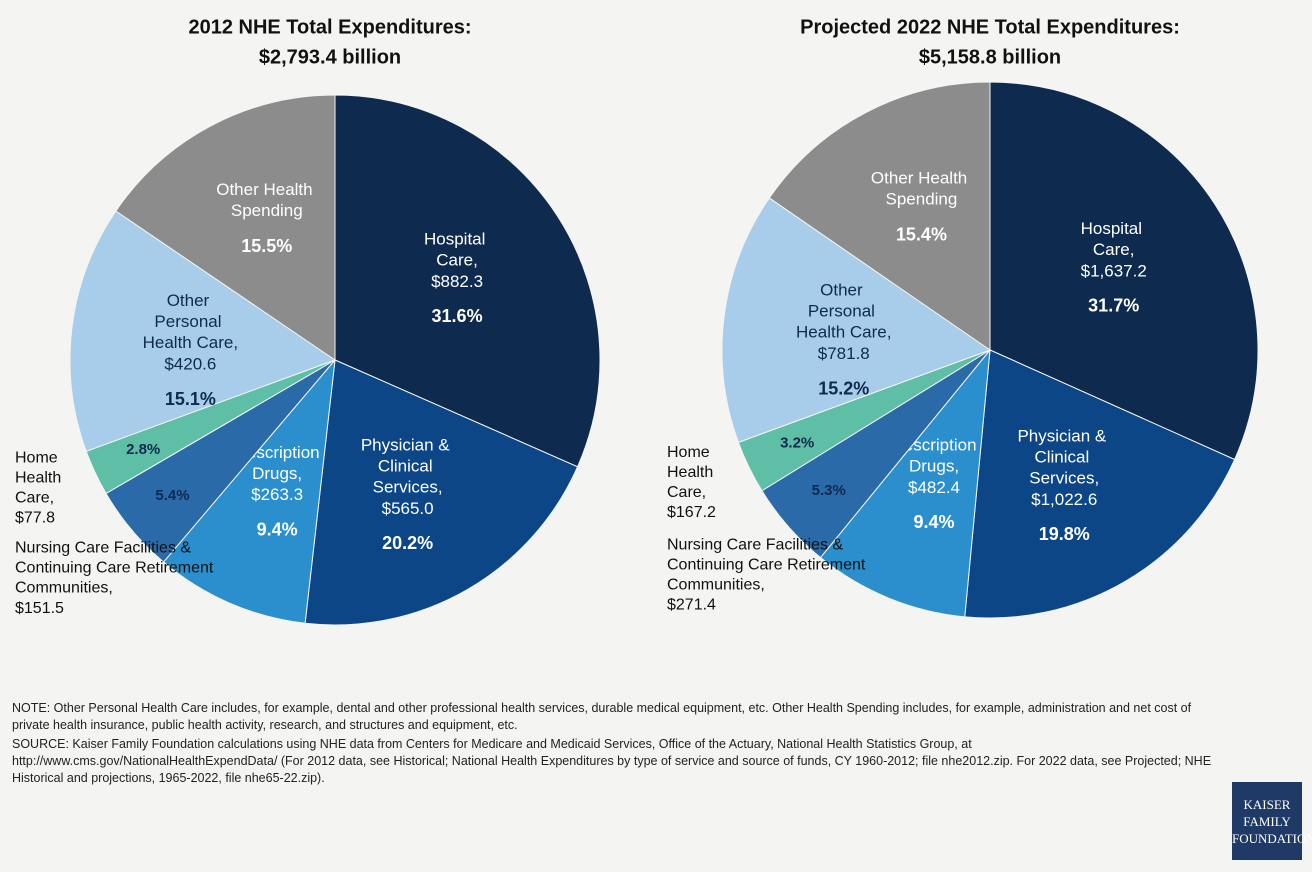  I want to click on value-label: 15.2%, so click(843, 388).